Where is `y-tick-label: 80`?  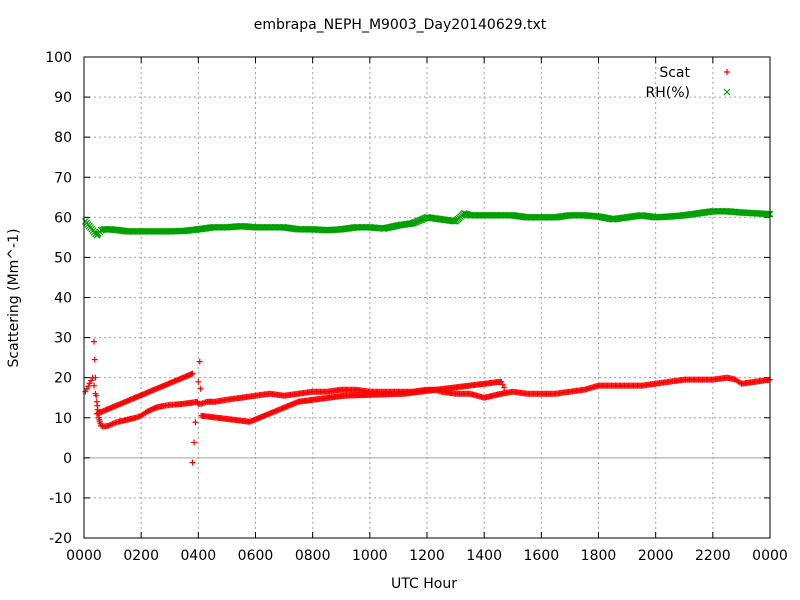
y-tick-label: 80 is located at coordinates (63, 138).